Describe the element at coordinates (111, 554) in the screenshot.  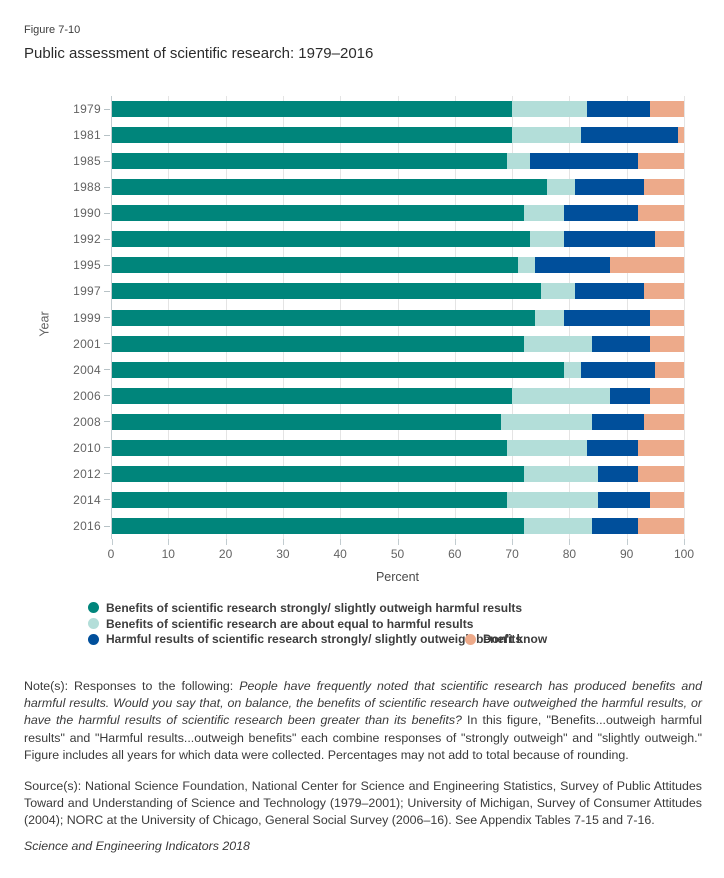
I see `x-tick-label: 0` at that location.